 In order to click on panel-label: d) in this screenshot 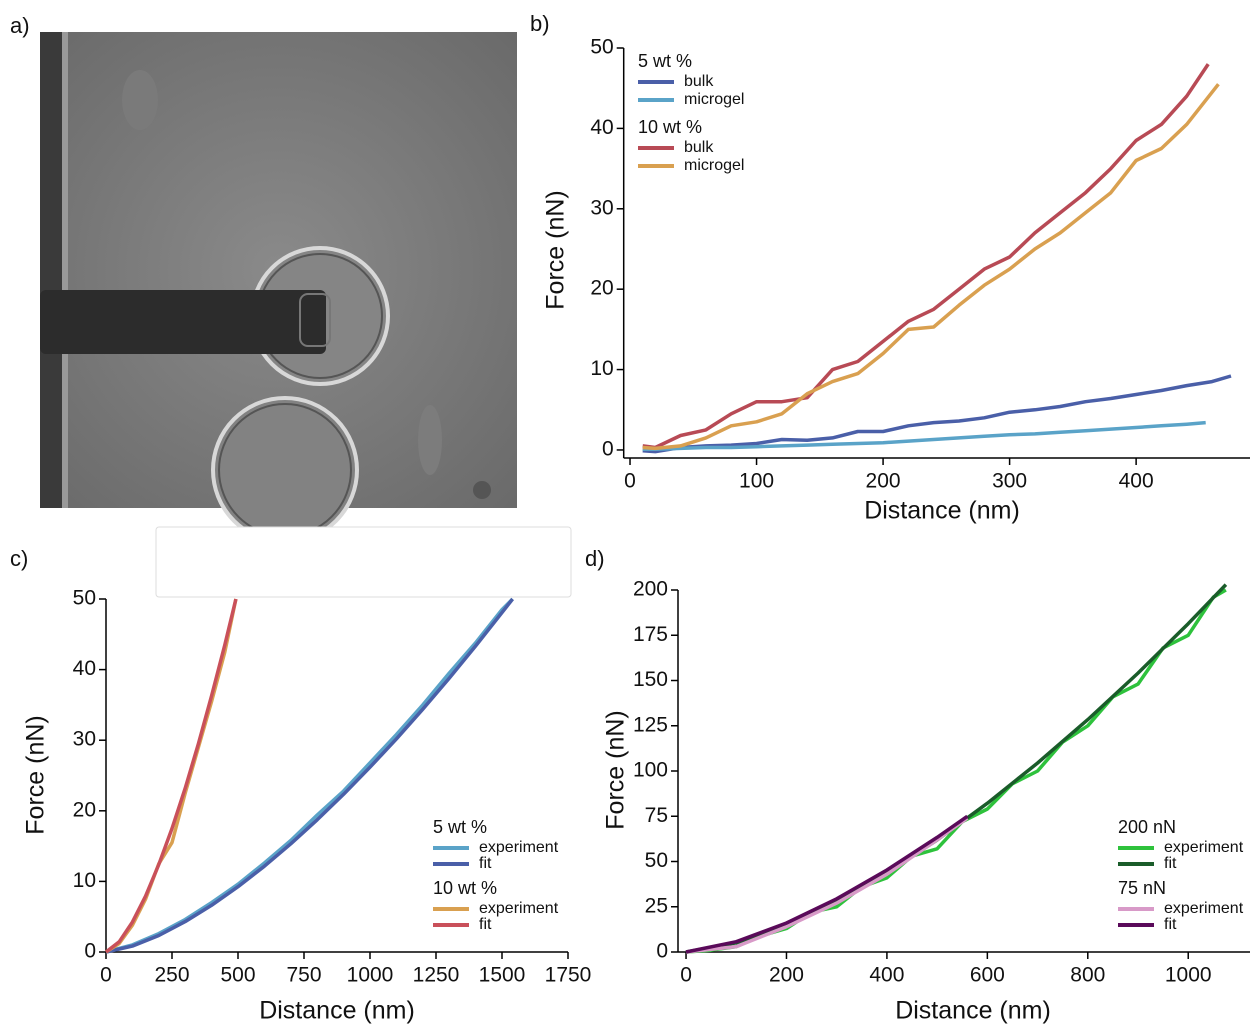, I will do `click(595, 558)`.